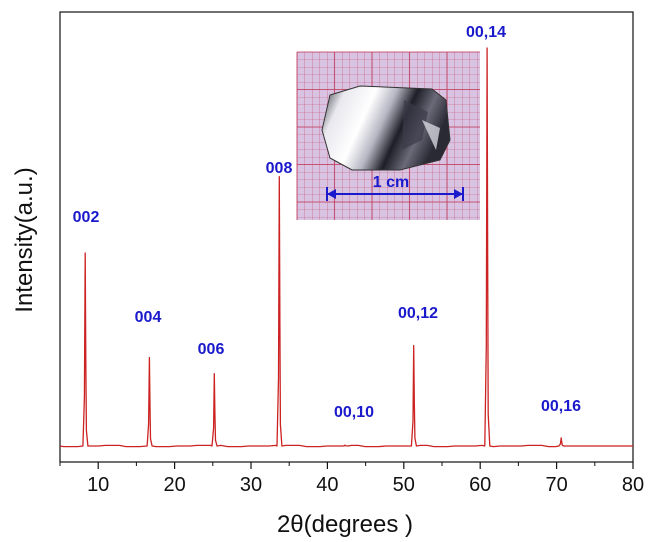 This screenshot has width=649, height=542. I want to click on scale-bar-arrow-right, so click(458, 194).